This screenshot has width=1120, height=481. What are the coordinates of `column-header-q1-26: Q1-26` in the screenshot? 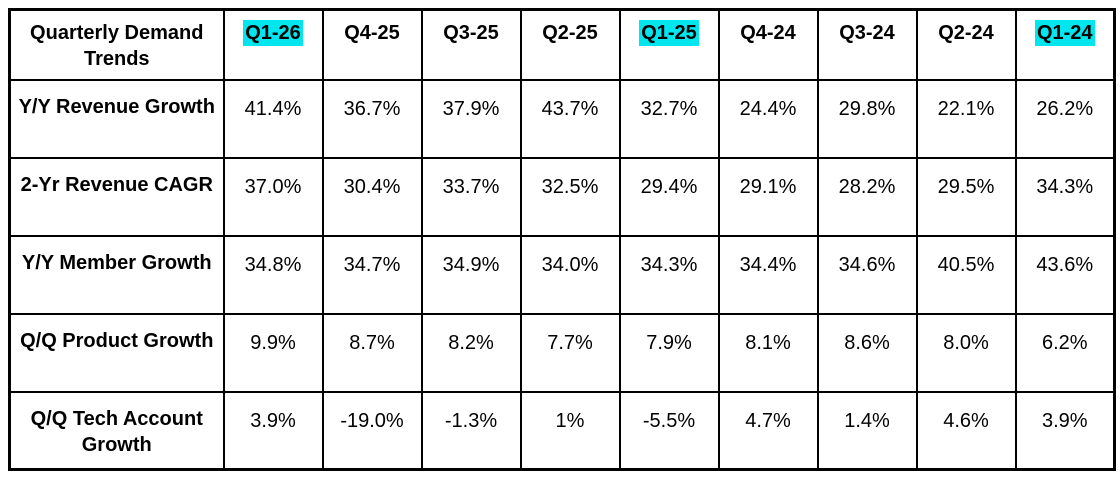 It's located at (273, 44).